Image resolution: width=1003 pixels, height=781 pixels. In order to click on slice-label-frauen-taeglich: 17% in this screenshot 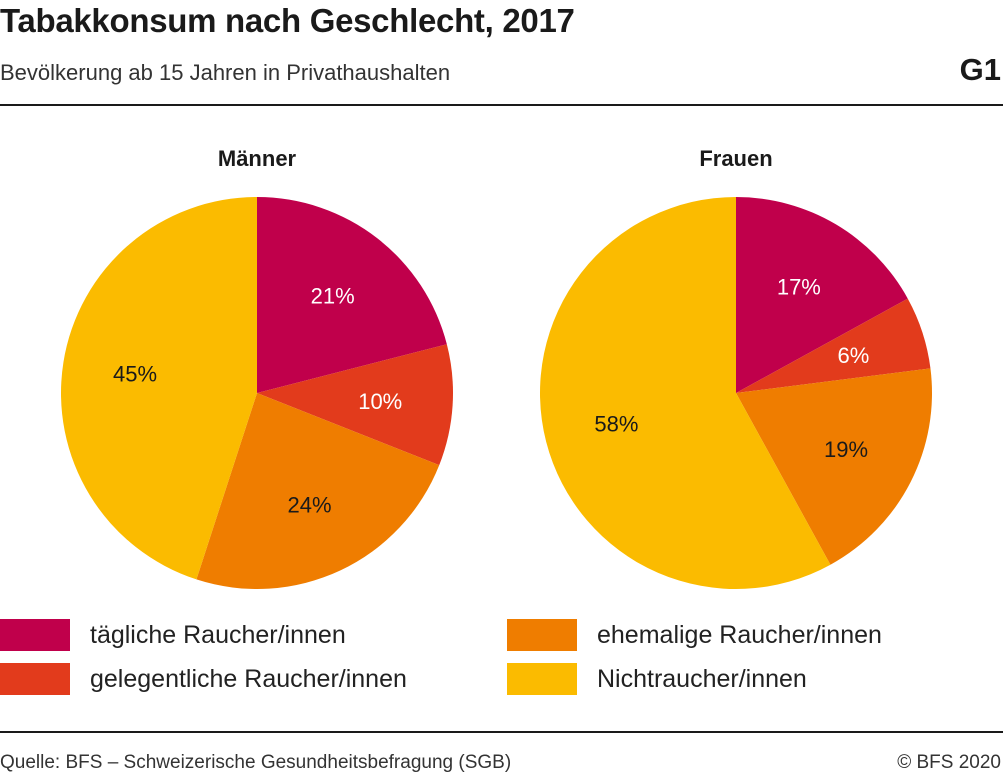, I will do `click(799, 287)`.